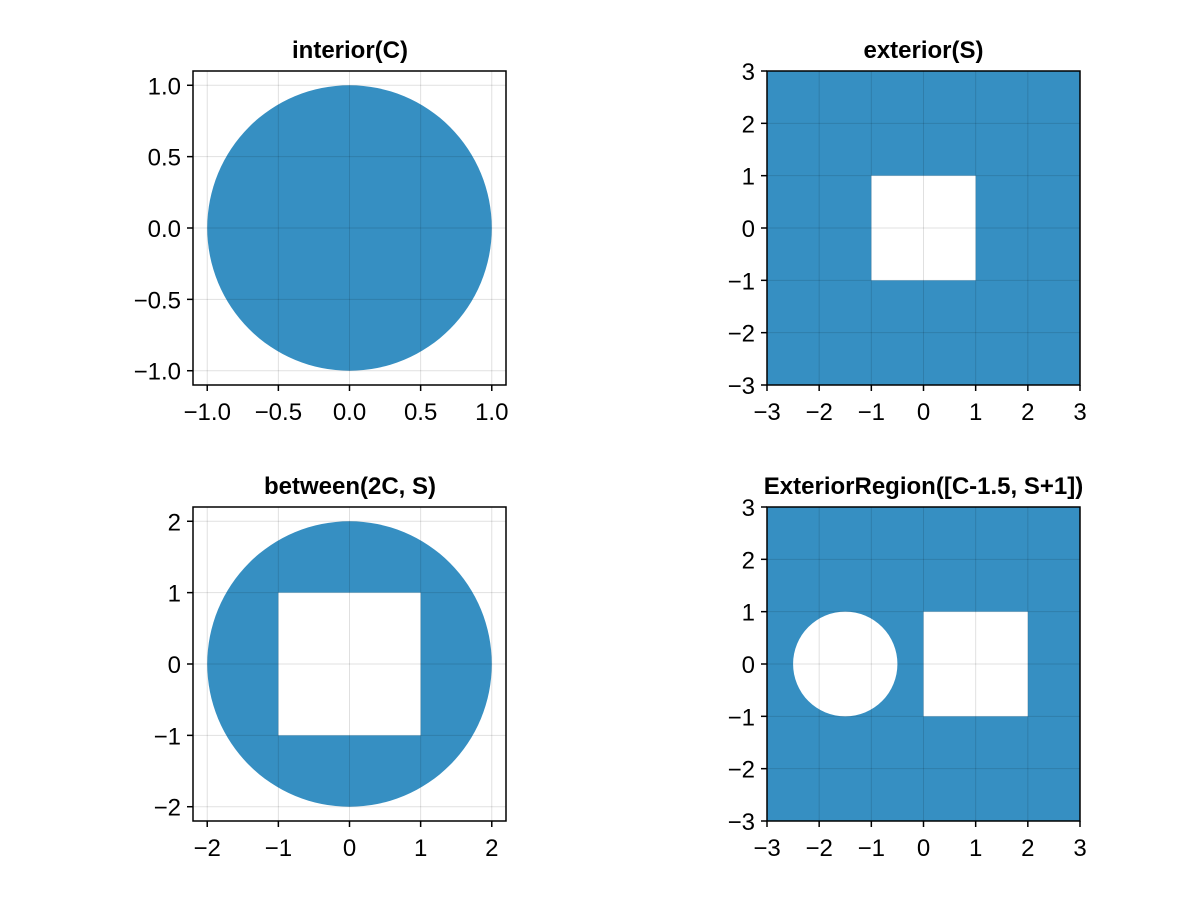  I want to click on y-tick-label: −0.5, so click(157, 300).